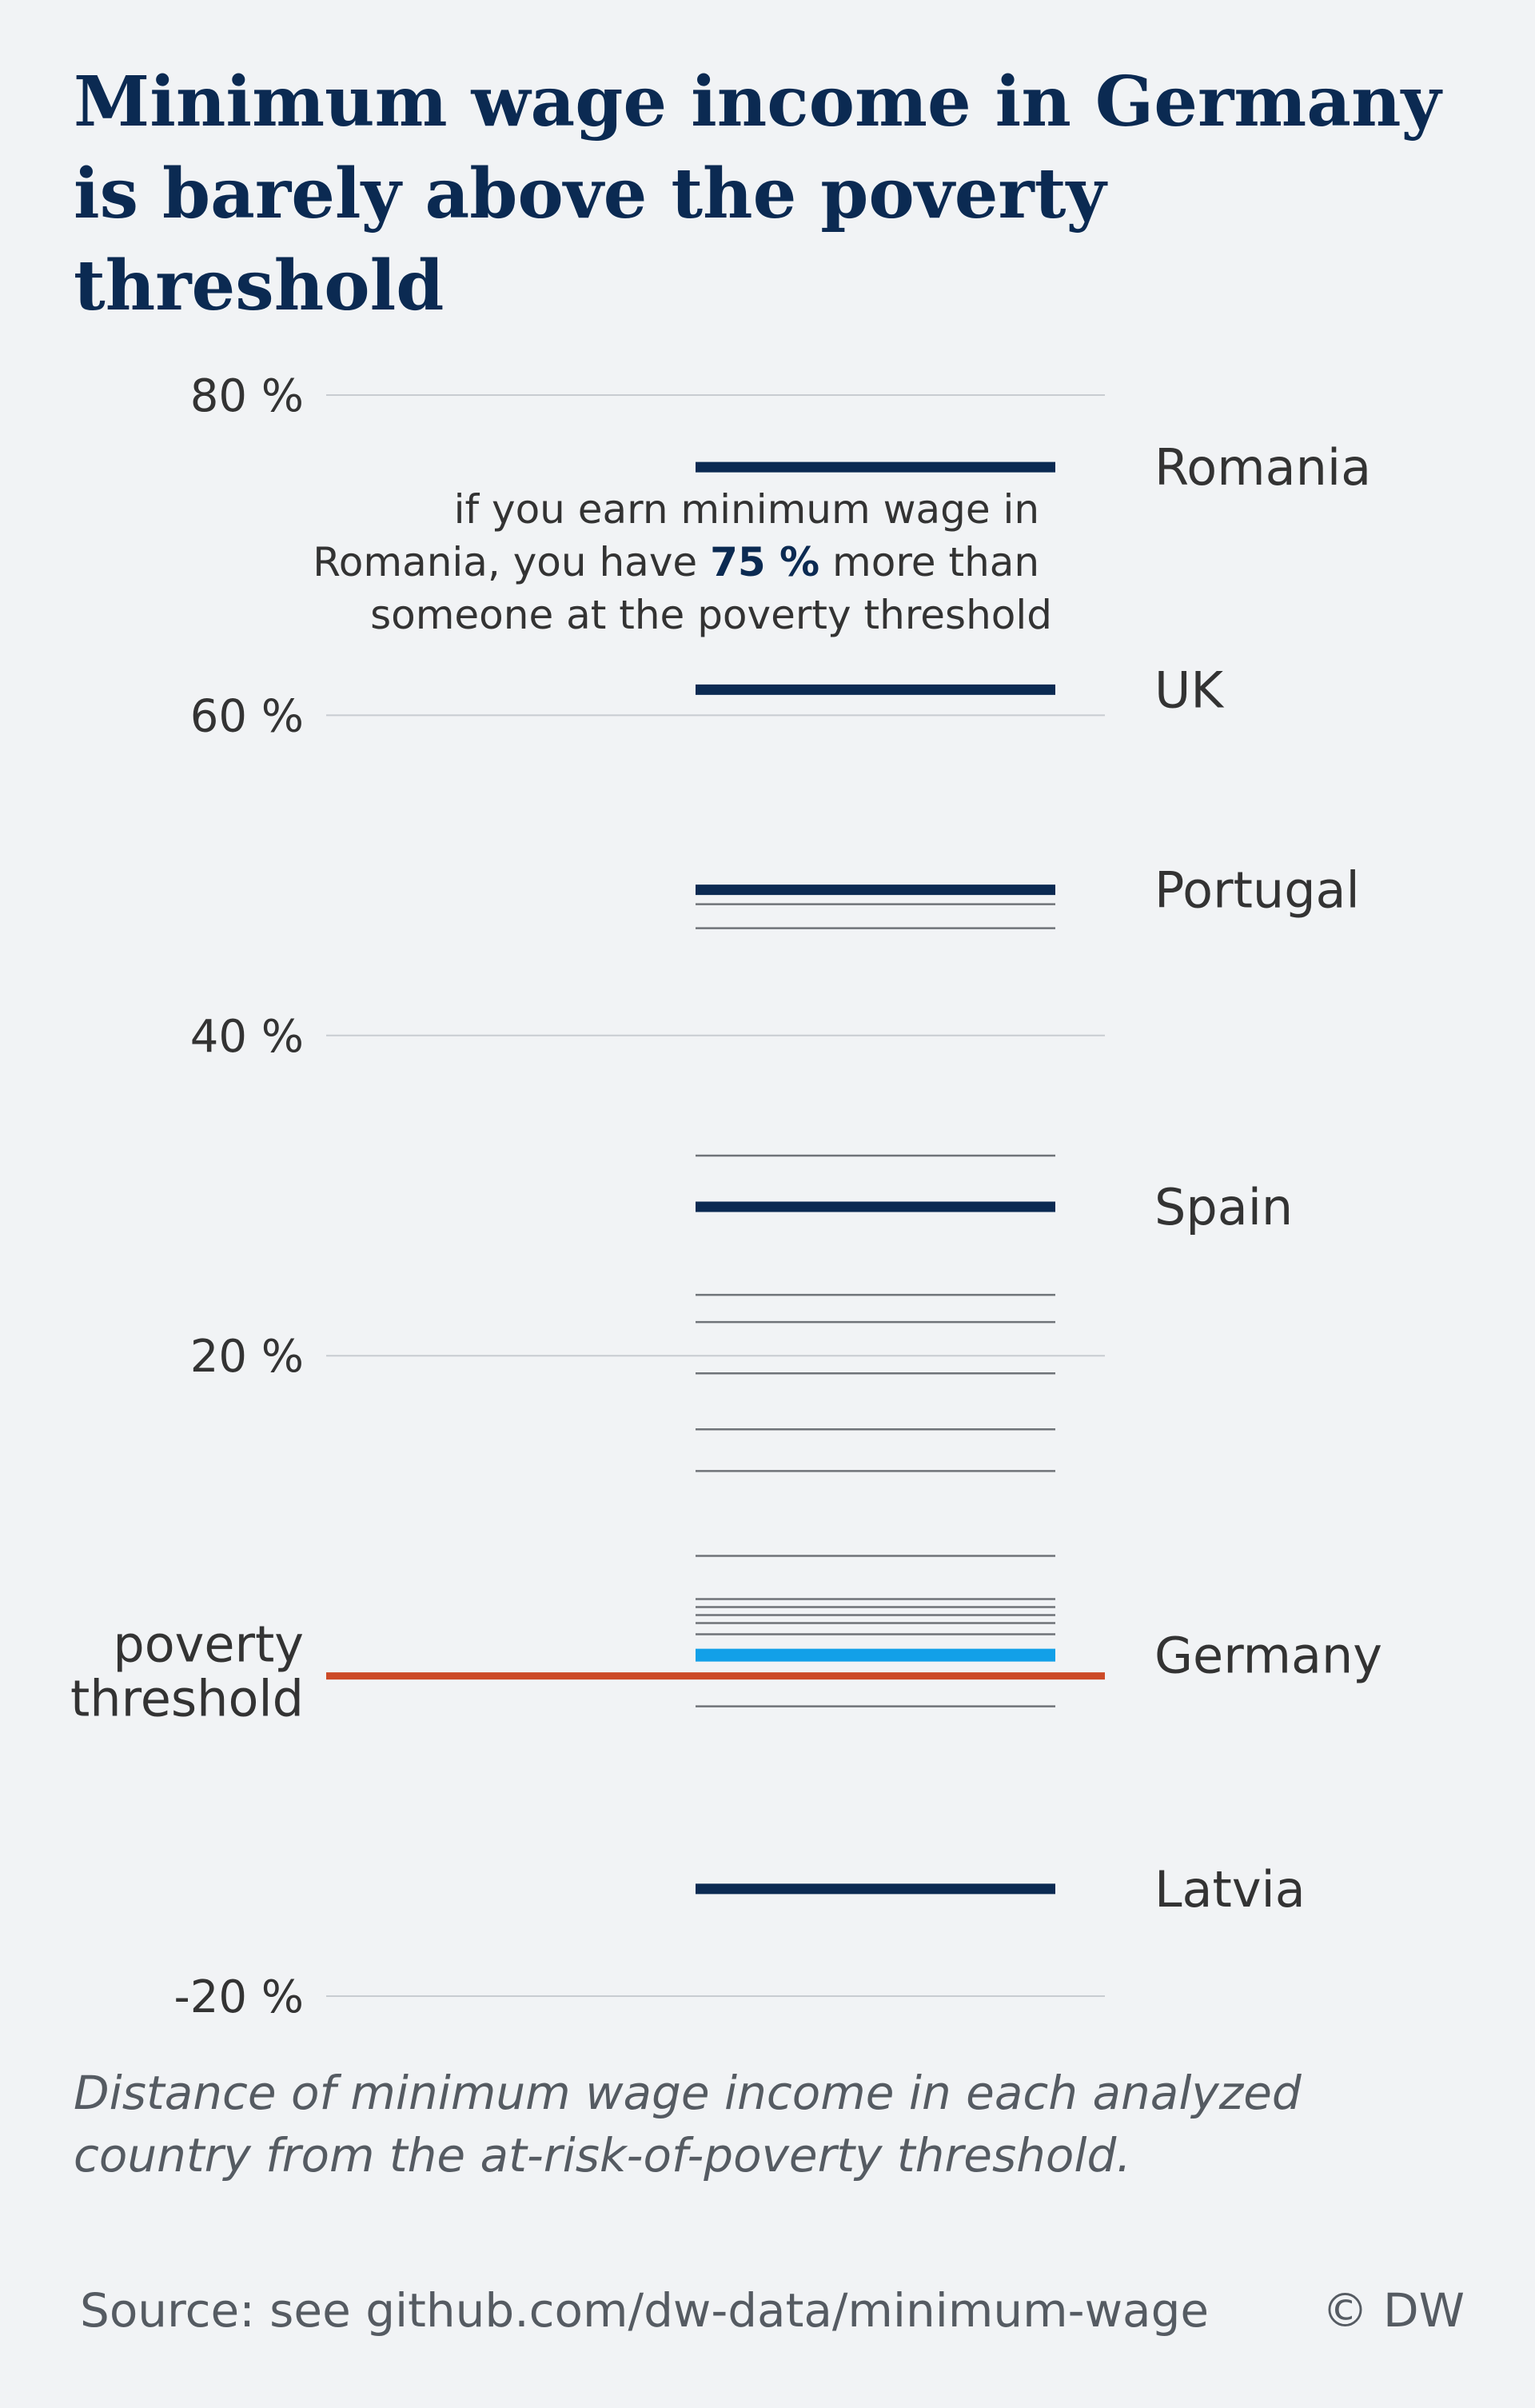 This screenshot has width=1535, height=2408. Describe the element at coordinates (1223, 1207) in the screenshot. I see `country-label-spain: Spain` at that location.